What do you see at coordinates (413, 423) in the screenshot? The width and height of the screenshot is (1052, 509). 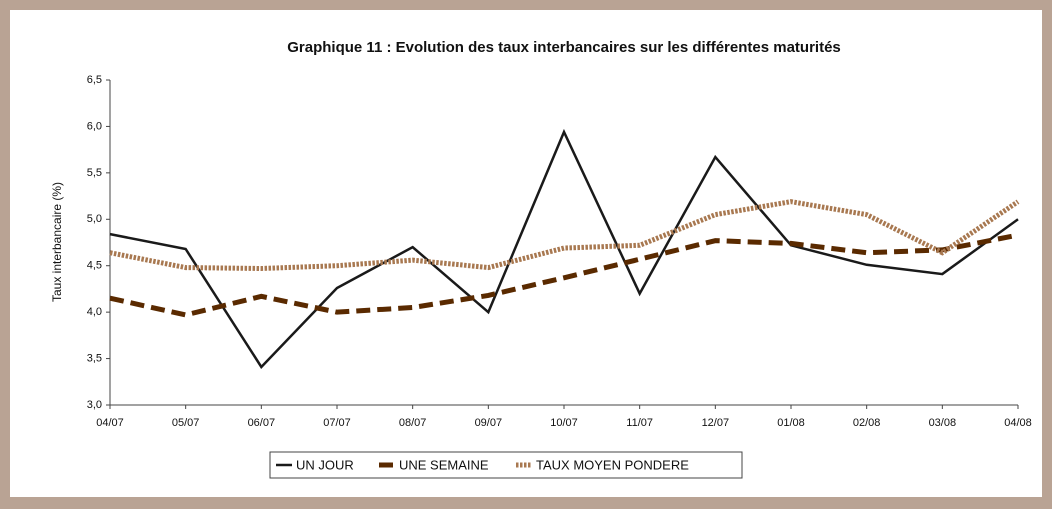 I see `x-tick-label: 08/07` at bounding box center [413, 423].